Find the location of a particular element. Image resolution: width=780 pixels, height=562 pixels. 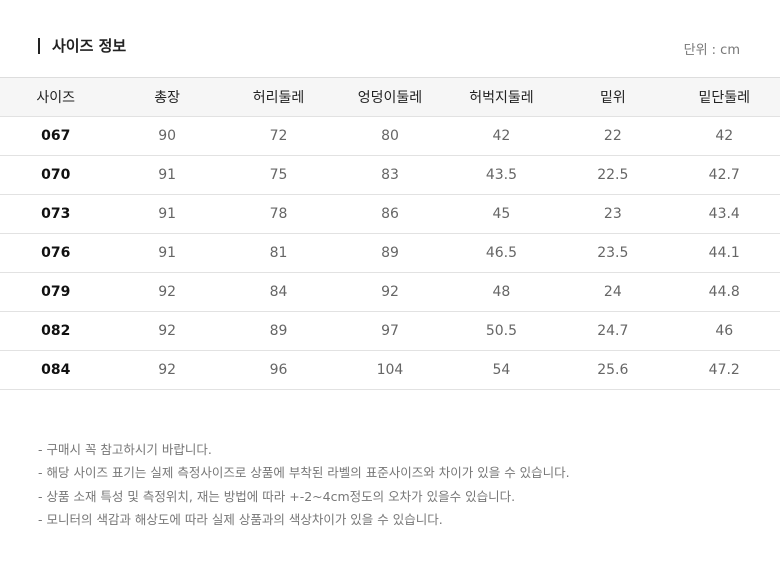

measurement: 43.5 is located at coordinates (501, 175).